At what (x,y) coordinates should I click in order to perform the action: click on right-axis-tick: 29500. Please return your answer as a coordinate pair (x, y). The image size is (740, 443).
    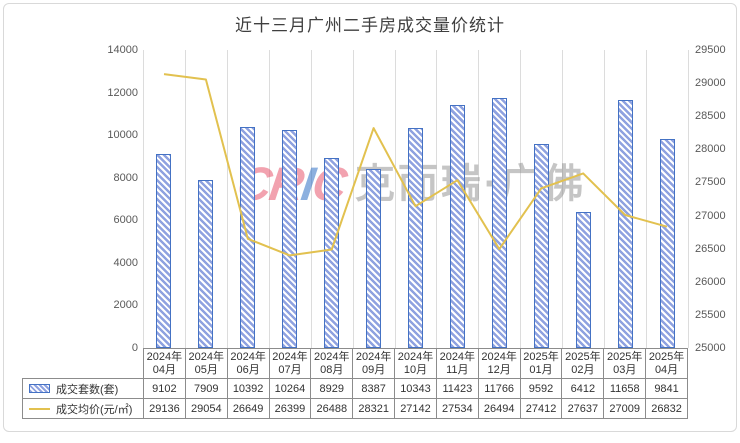
    Looking at the image, I should click on (710, 50).